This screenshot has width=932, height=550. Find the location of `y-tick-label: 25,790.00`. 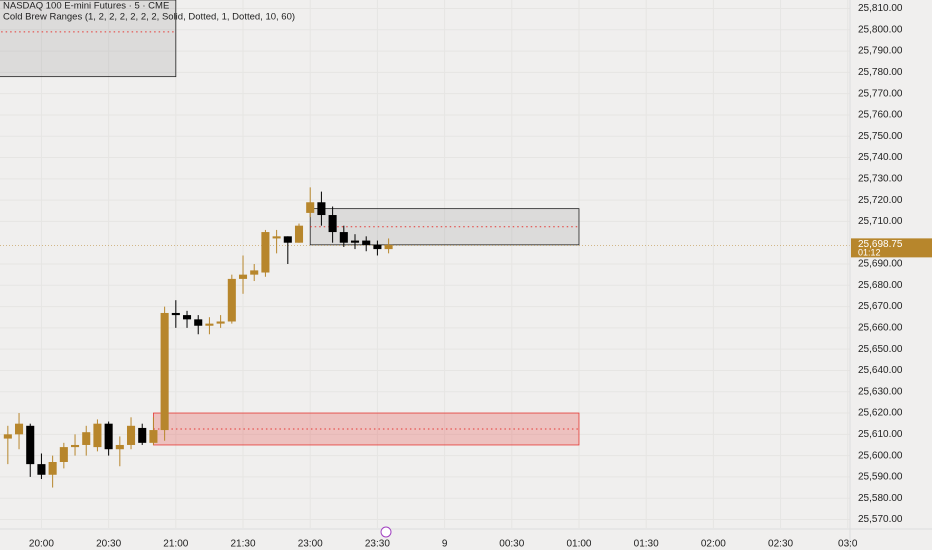

y-tick-label: 25,790.00 is located at coordinates (880, 51).